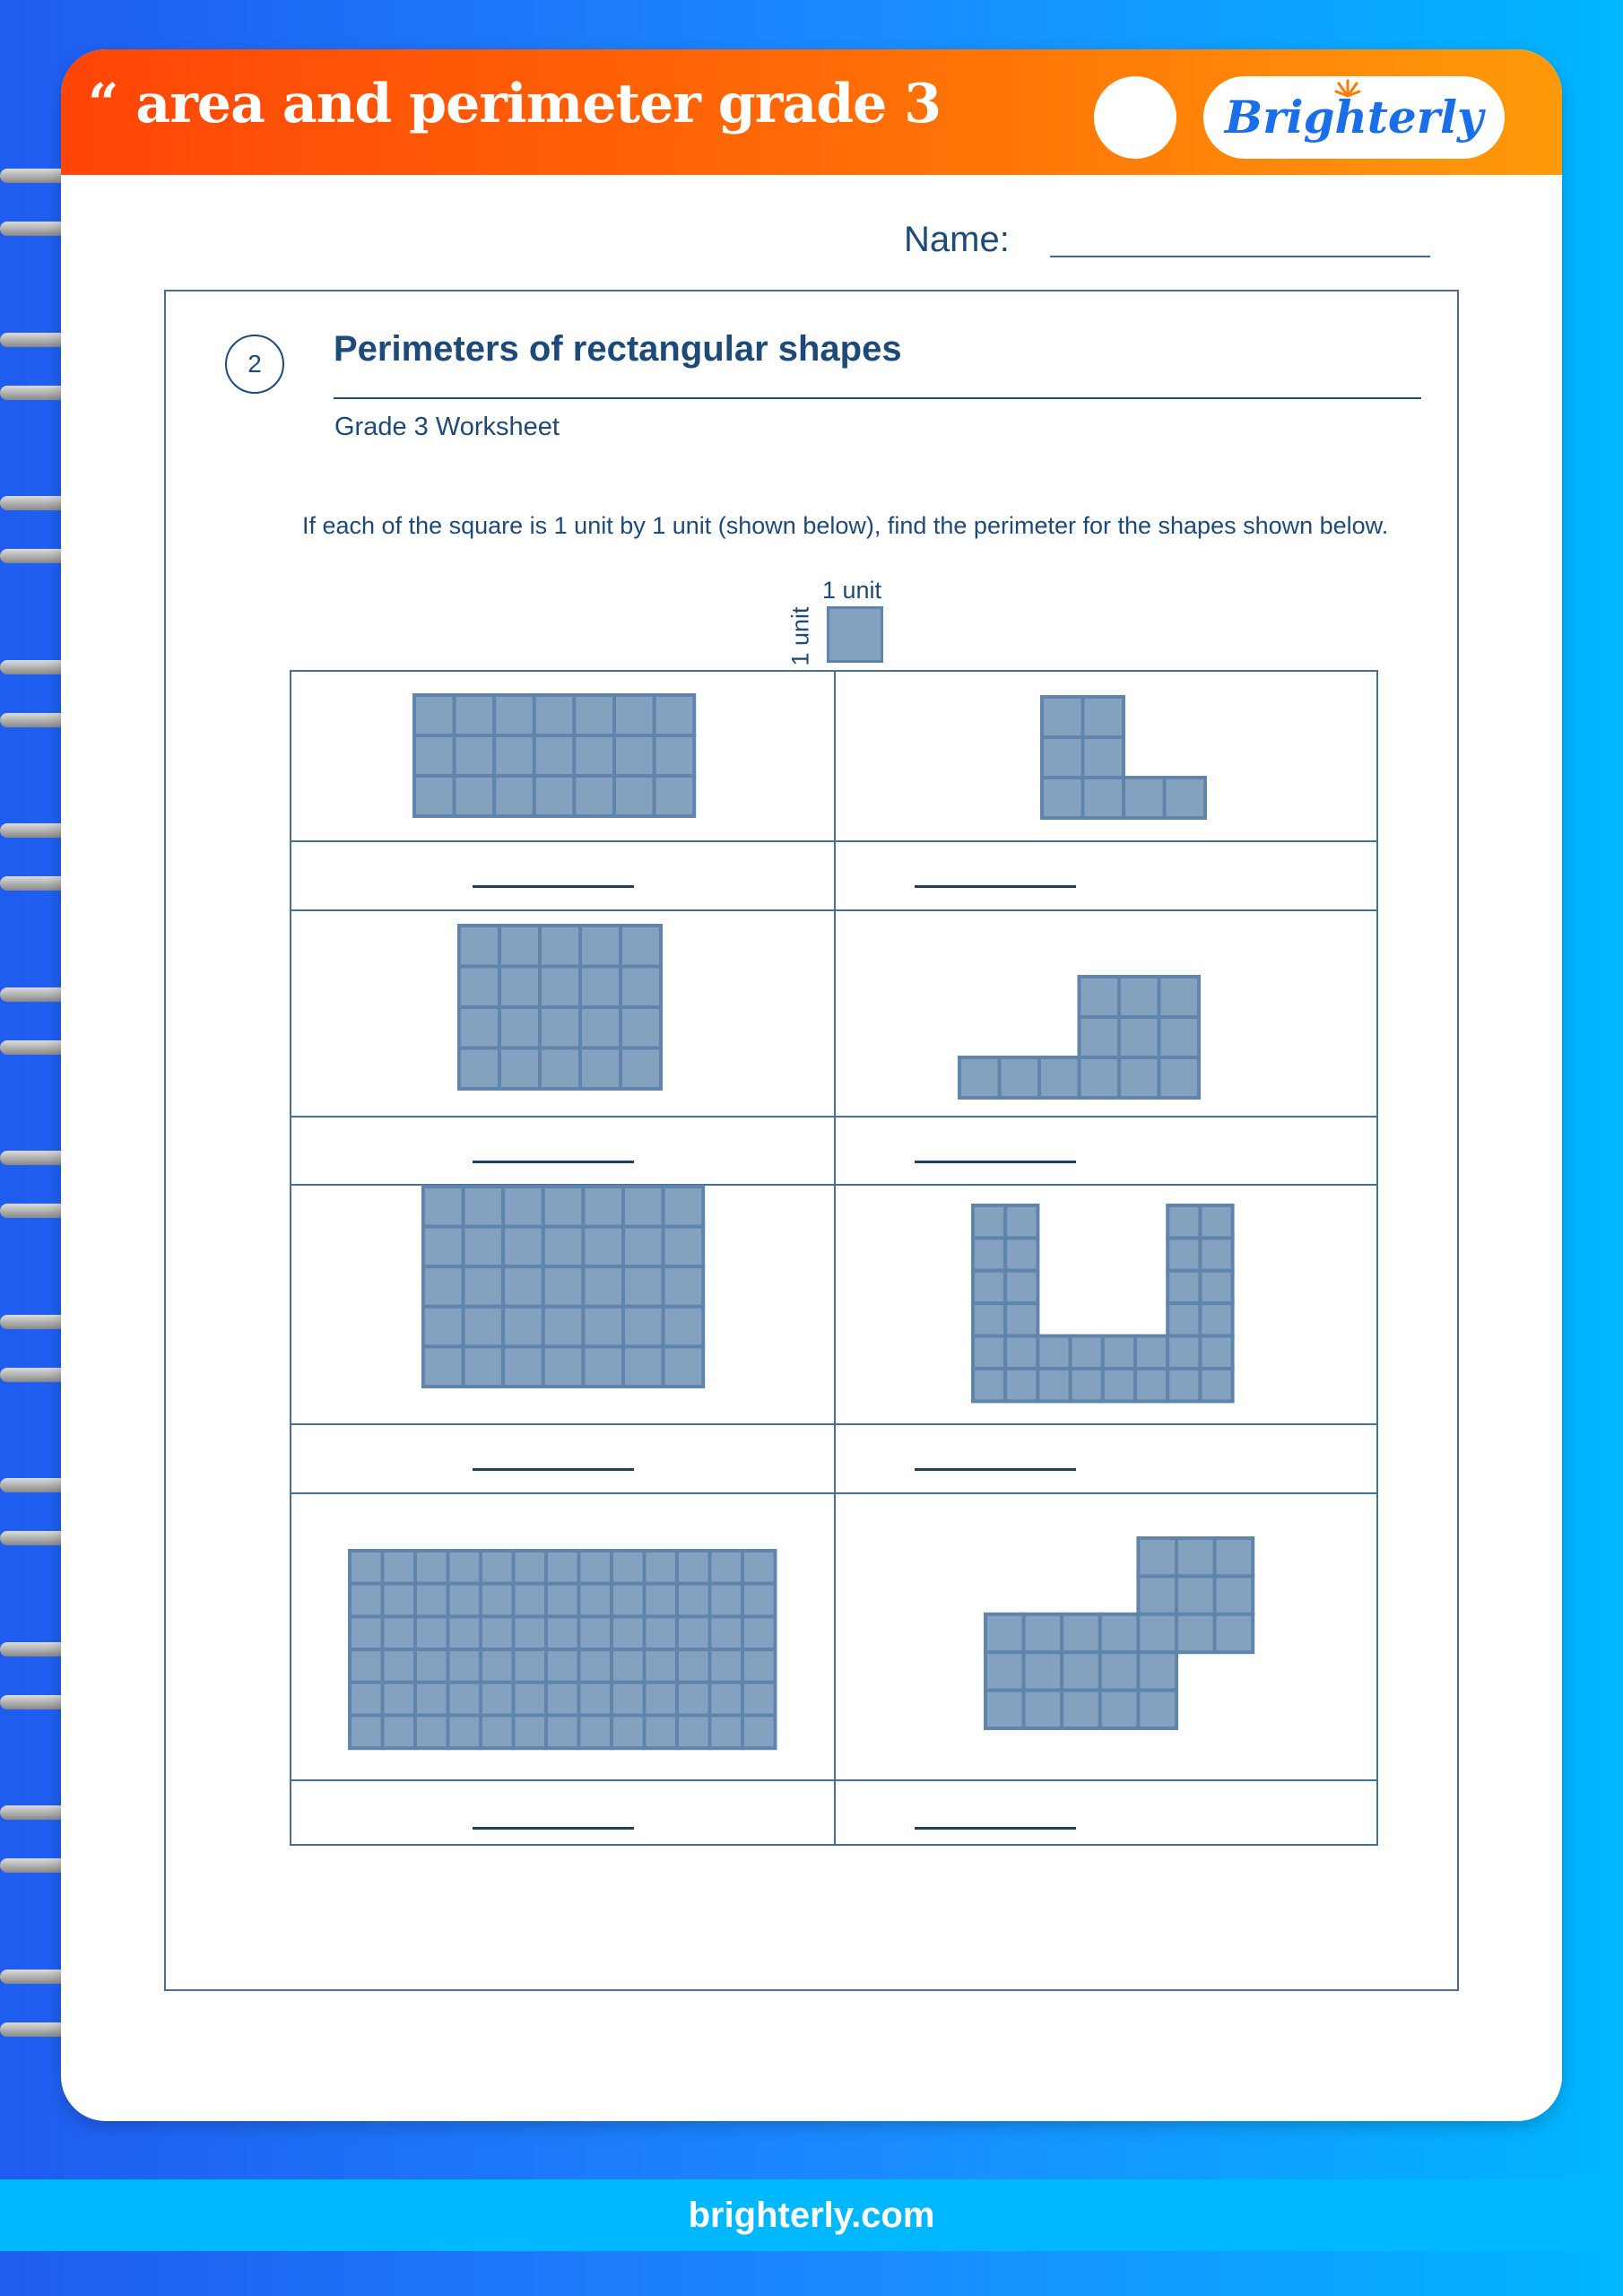 Image resolution: width=1623 pixels, height=2296 pixels. What do you see at coordinates (811, 112) in the screenshot?
I see `header-banner: “ area and perimeter grade 3 Brighterly` at bounding box center [811, 112].